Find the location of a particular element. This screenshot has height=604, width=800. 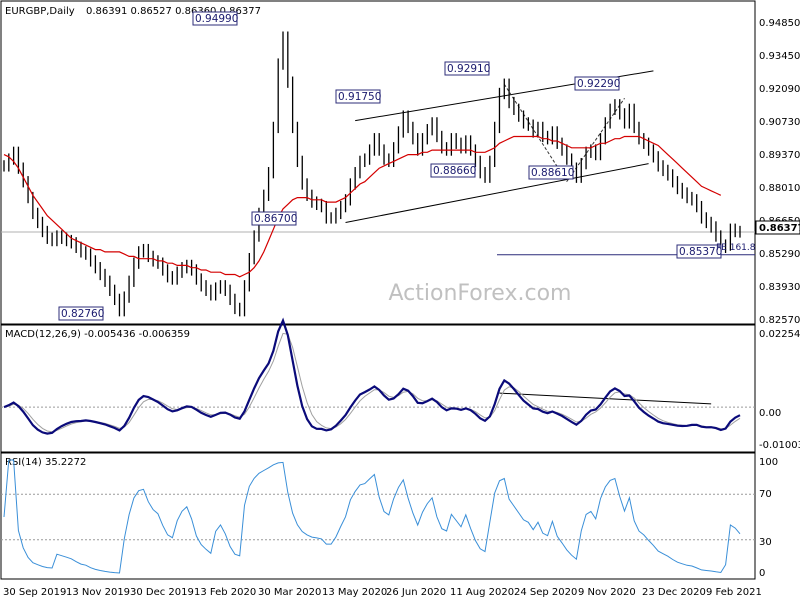

macd-y-tick: 0.022544 is located at coordinates (779, 334).